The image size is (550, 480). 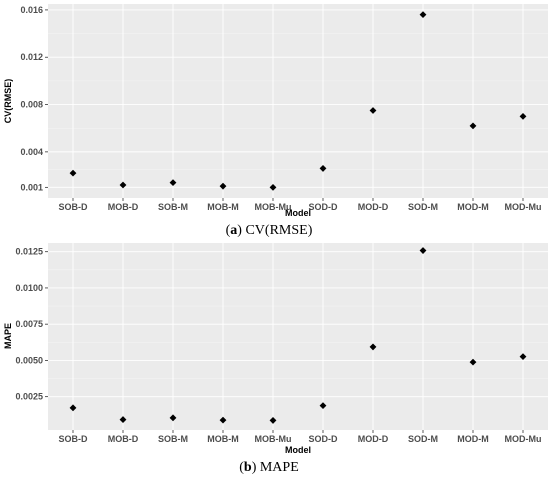 I want to click on panel-b-caption: (b) MAPE, so click(x=269, y=467).